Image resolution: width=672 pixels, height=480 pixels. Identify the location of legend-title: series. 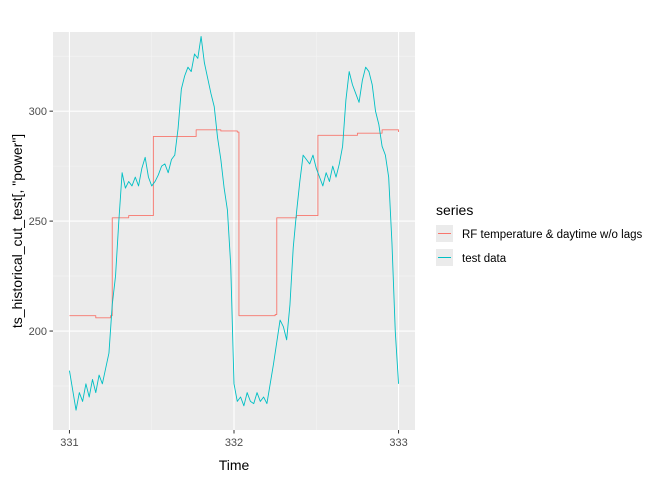
(454, 210).